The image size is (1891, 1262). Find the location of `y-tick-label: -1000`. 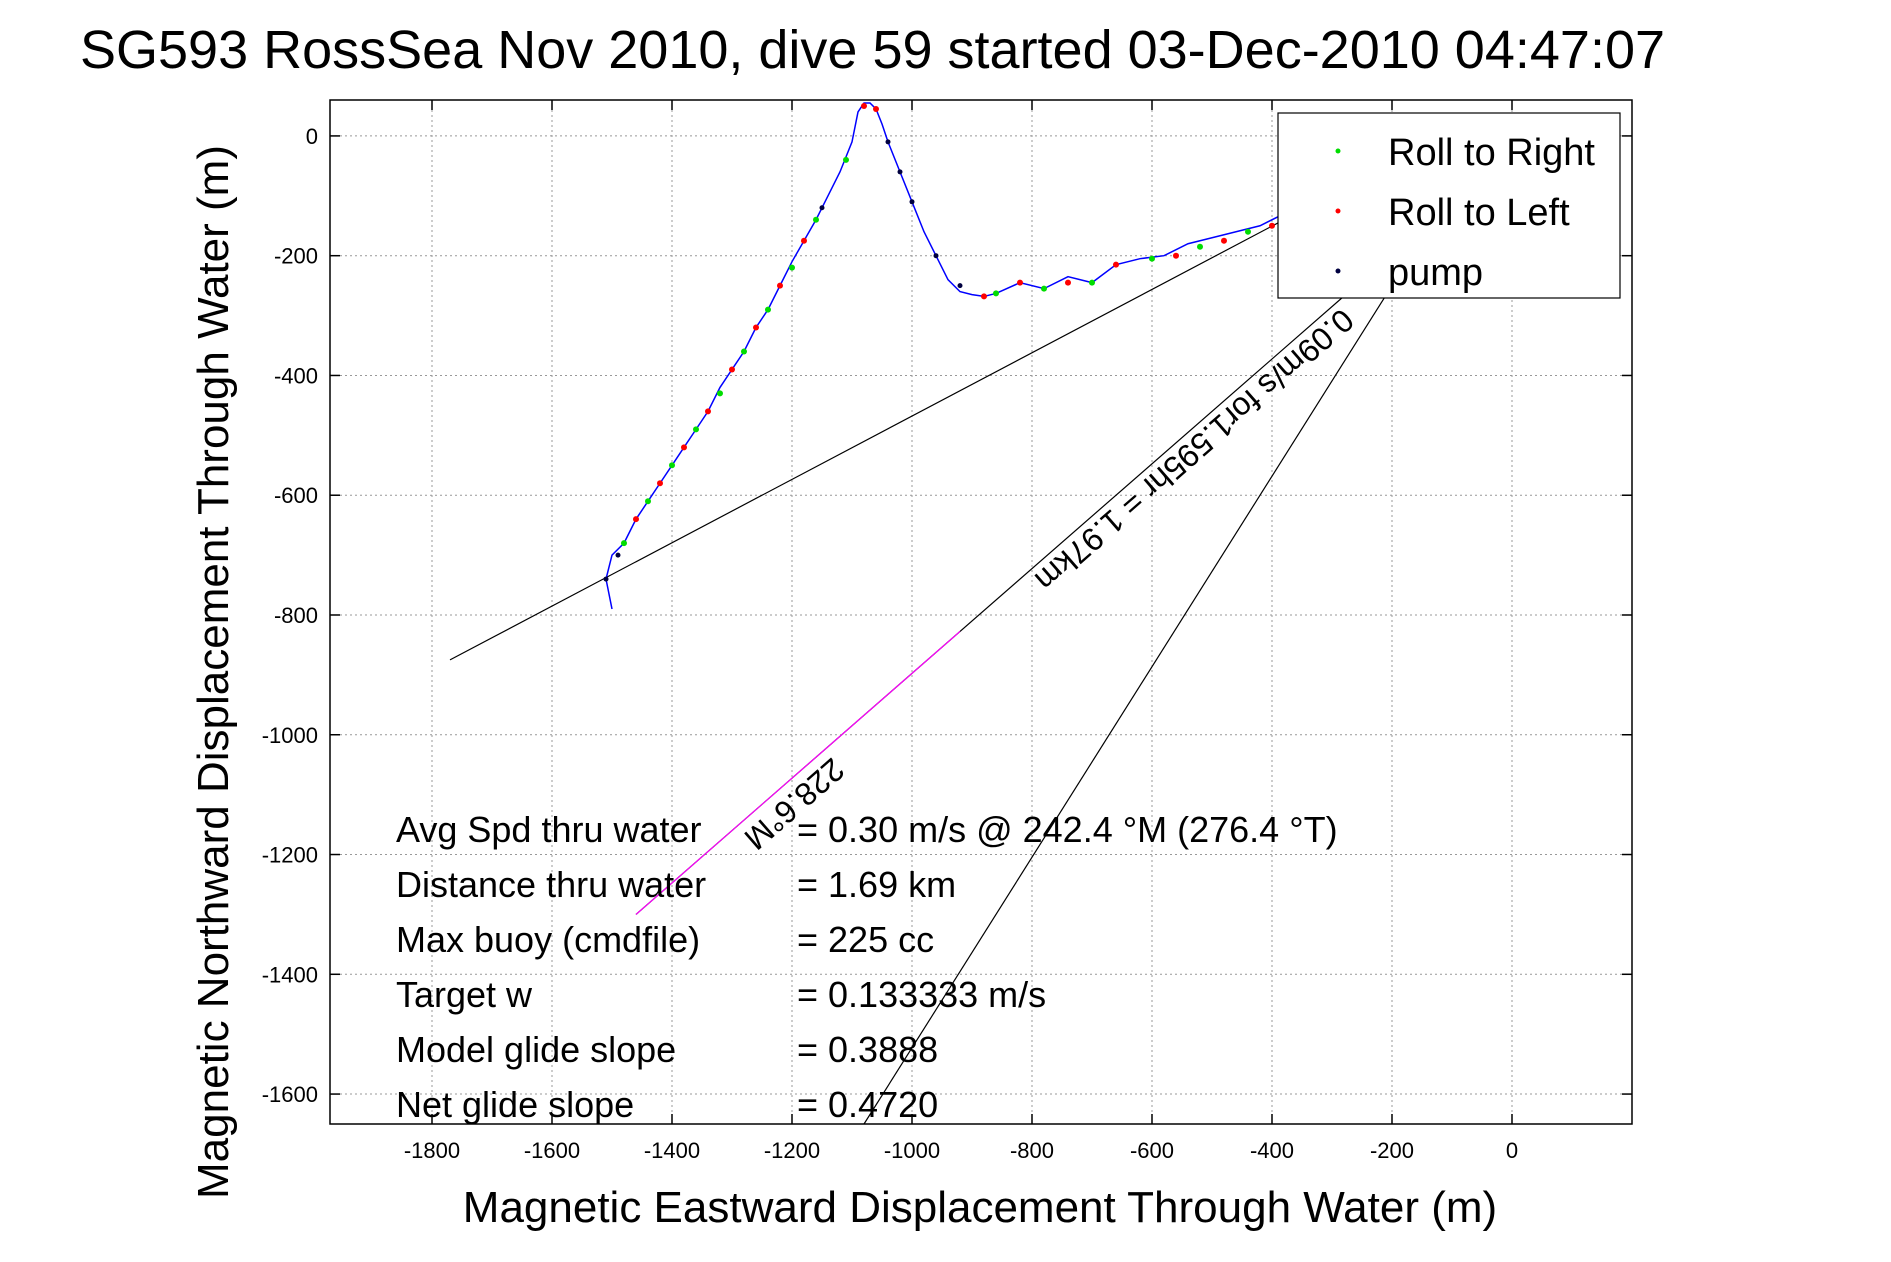

y-tick-label: -1000 is located at coordinates (290, 735).